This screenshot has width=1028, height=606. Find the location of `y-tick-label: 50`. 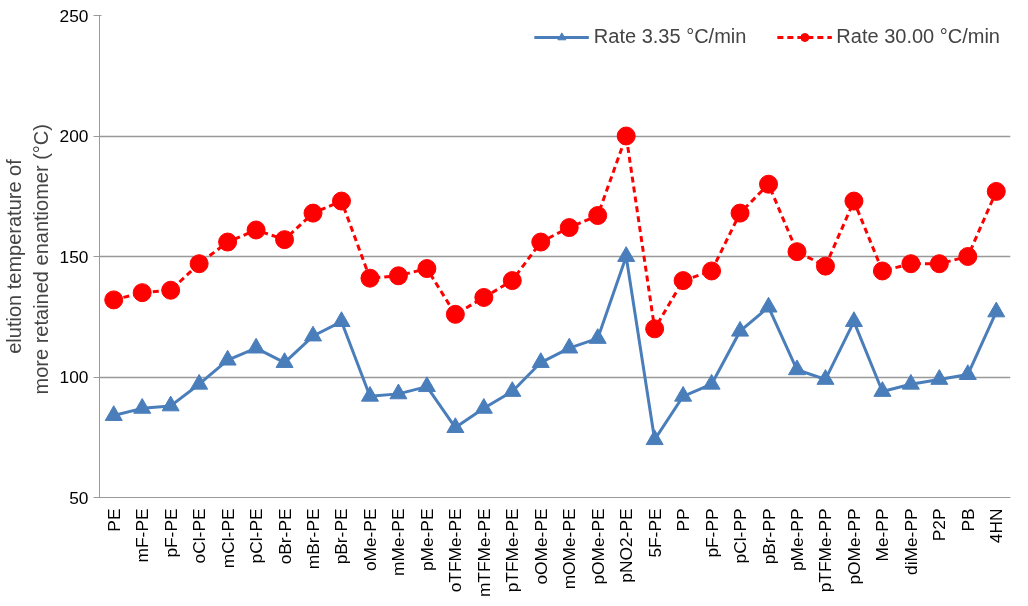

y-tick-label: 50 is located at coordinates (79, 497).